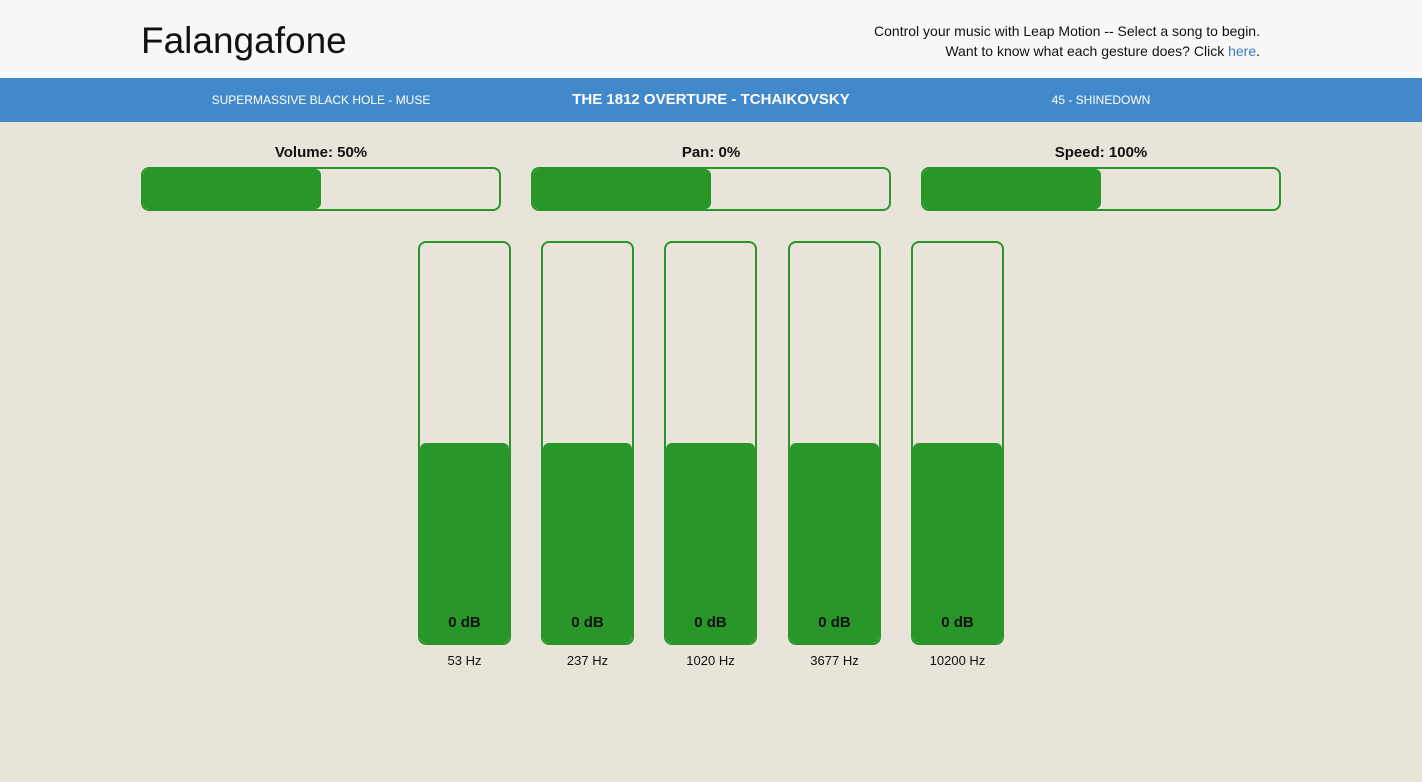 The image size is (1422, 782). I want to click on intro-line-2-suffix: ., so click(1258, 51).